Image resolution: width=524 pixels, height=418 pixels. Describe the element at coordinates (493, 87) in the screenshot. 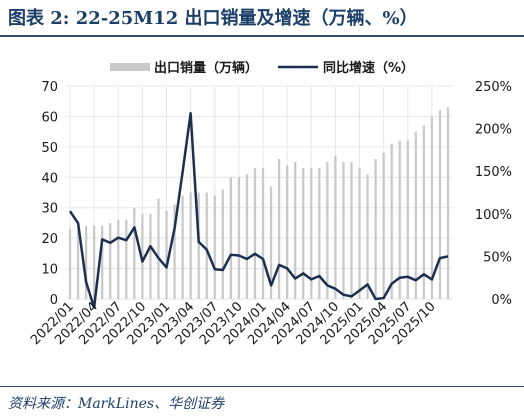

I see `y-right-tick-label: 250%` at that location.